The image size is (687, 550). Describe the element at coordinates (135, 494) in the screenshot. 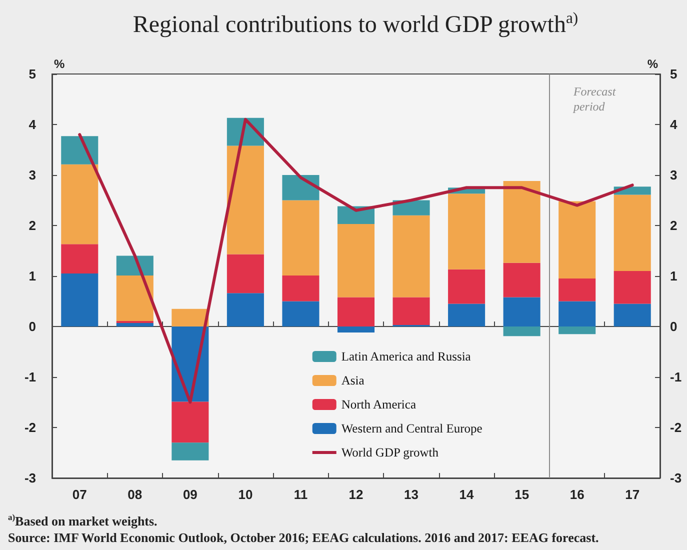

I see `x-tick-label: 08` at that location.